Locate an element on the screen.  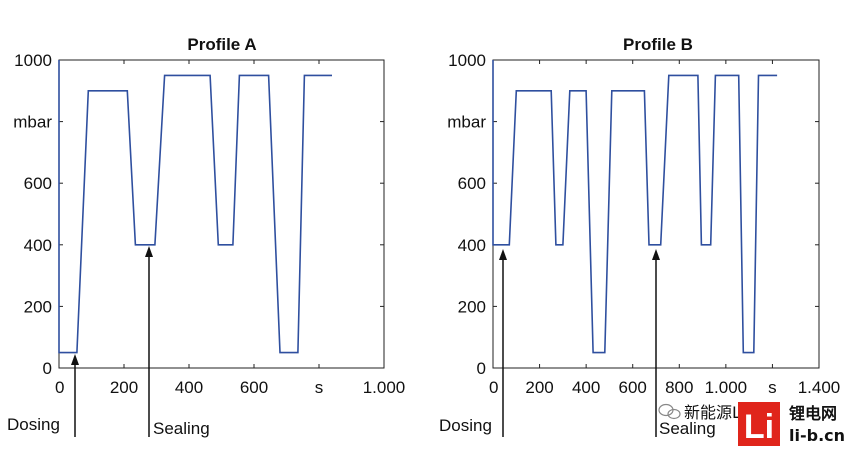
sealing-arrowhead-b is located at coordinates (656, 254).